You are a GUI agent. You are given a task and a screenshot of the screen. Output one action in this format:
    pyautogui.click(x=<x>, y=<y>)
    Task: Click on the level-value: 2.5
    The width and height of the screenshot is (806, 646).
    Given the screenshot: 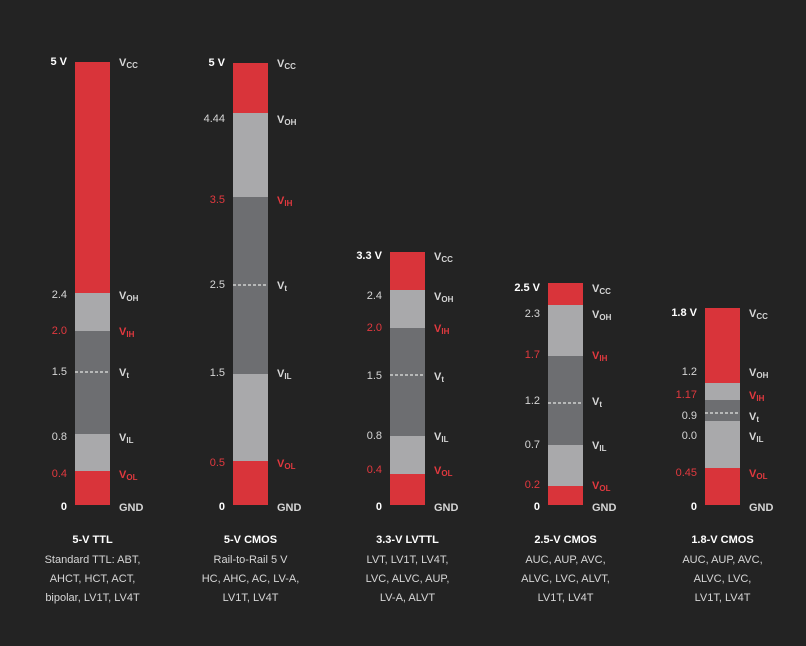 What is the action you would take?
    pyautogui.click(x=217, y=285)
    